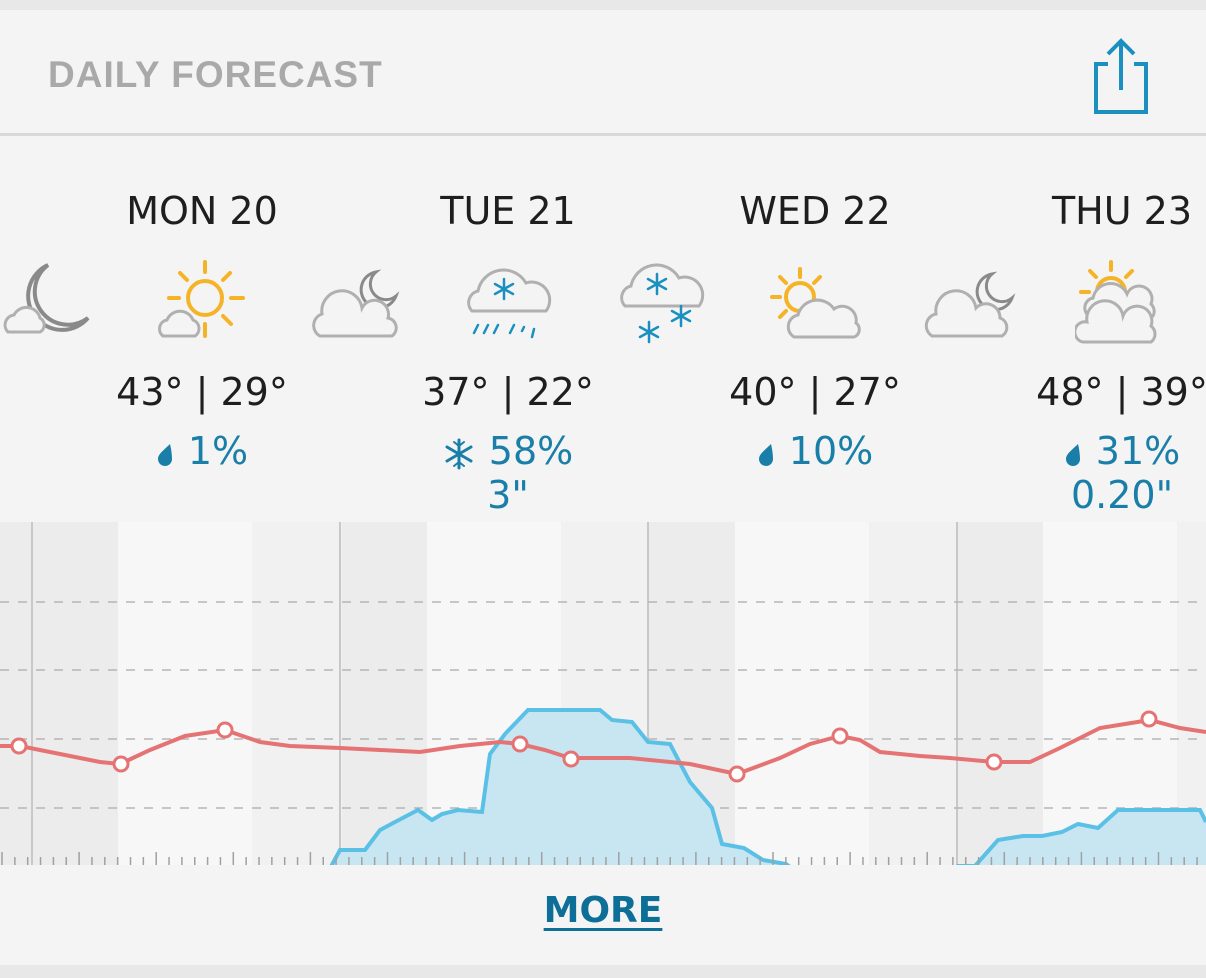 The image size is (1206, 978). Describe the element at coordinates (508, 495) in the screenshot. I see `precip-amount: 3"` at that location.